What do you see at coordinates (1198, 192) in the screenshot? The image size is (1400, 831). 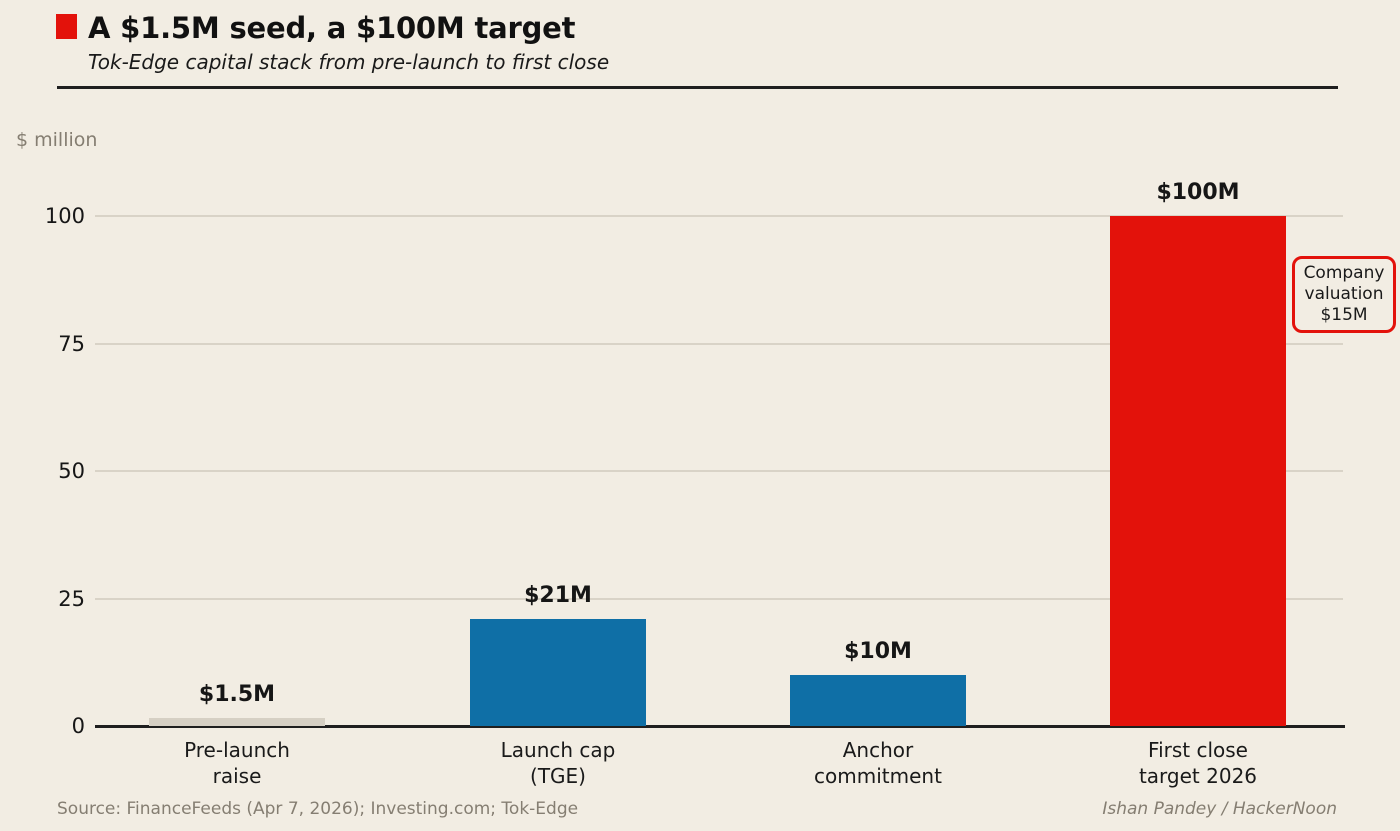 I see `bar-value-label-first-close-target-2026: $100M` at bounding box center [1198, 192].